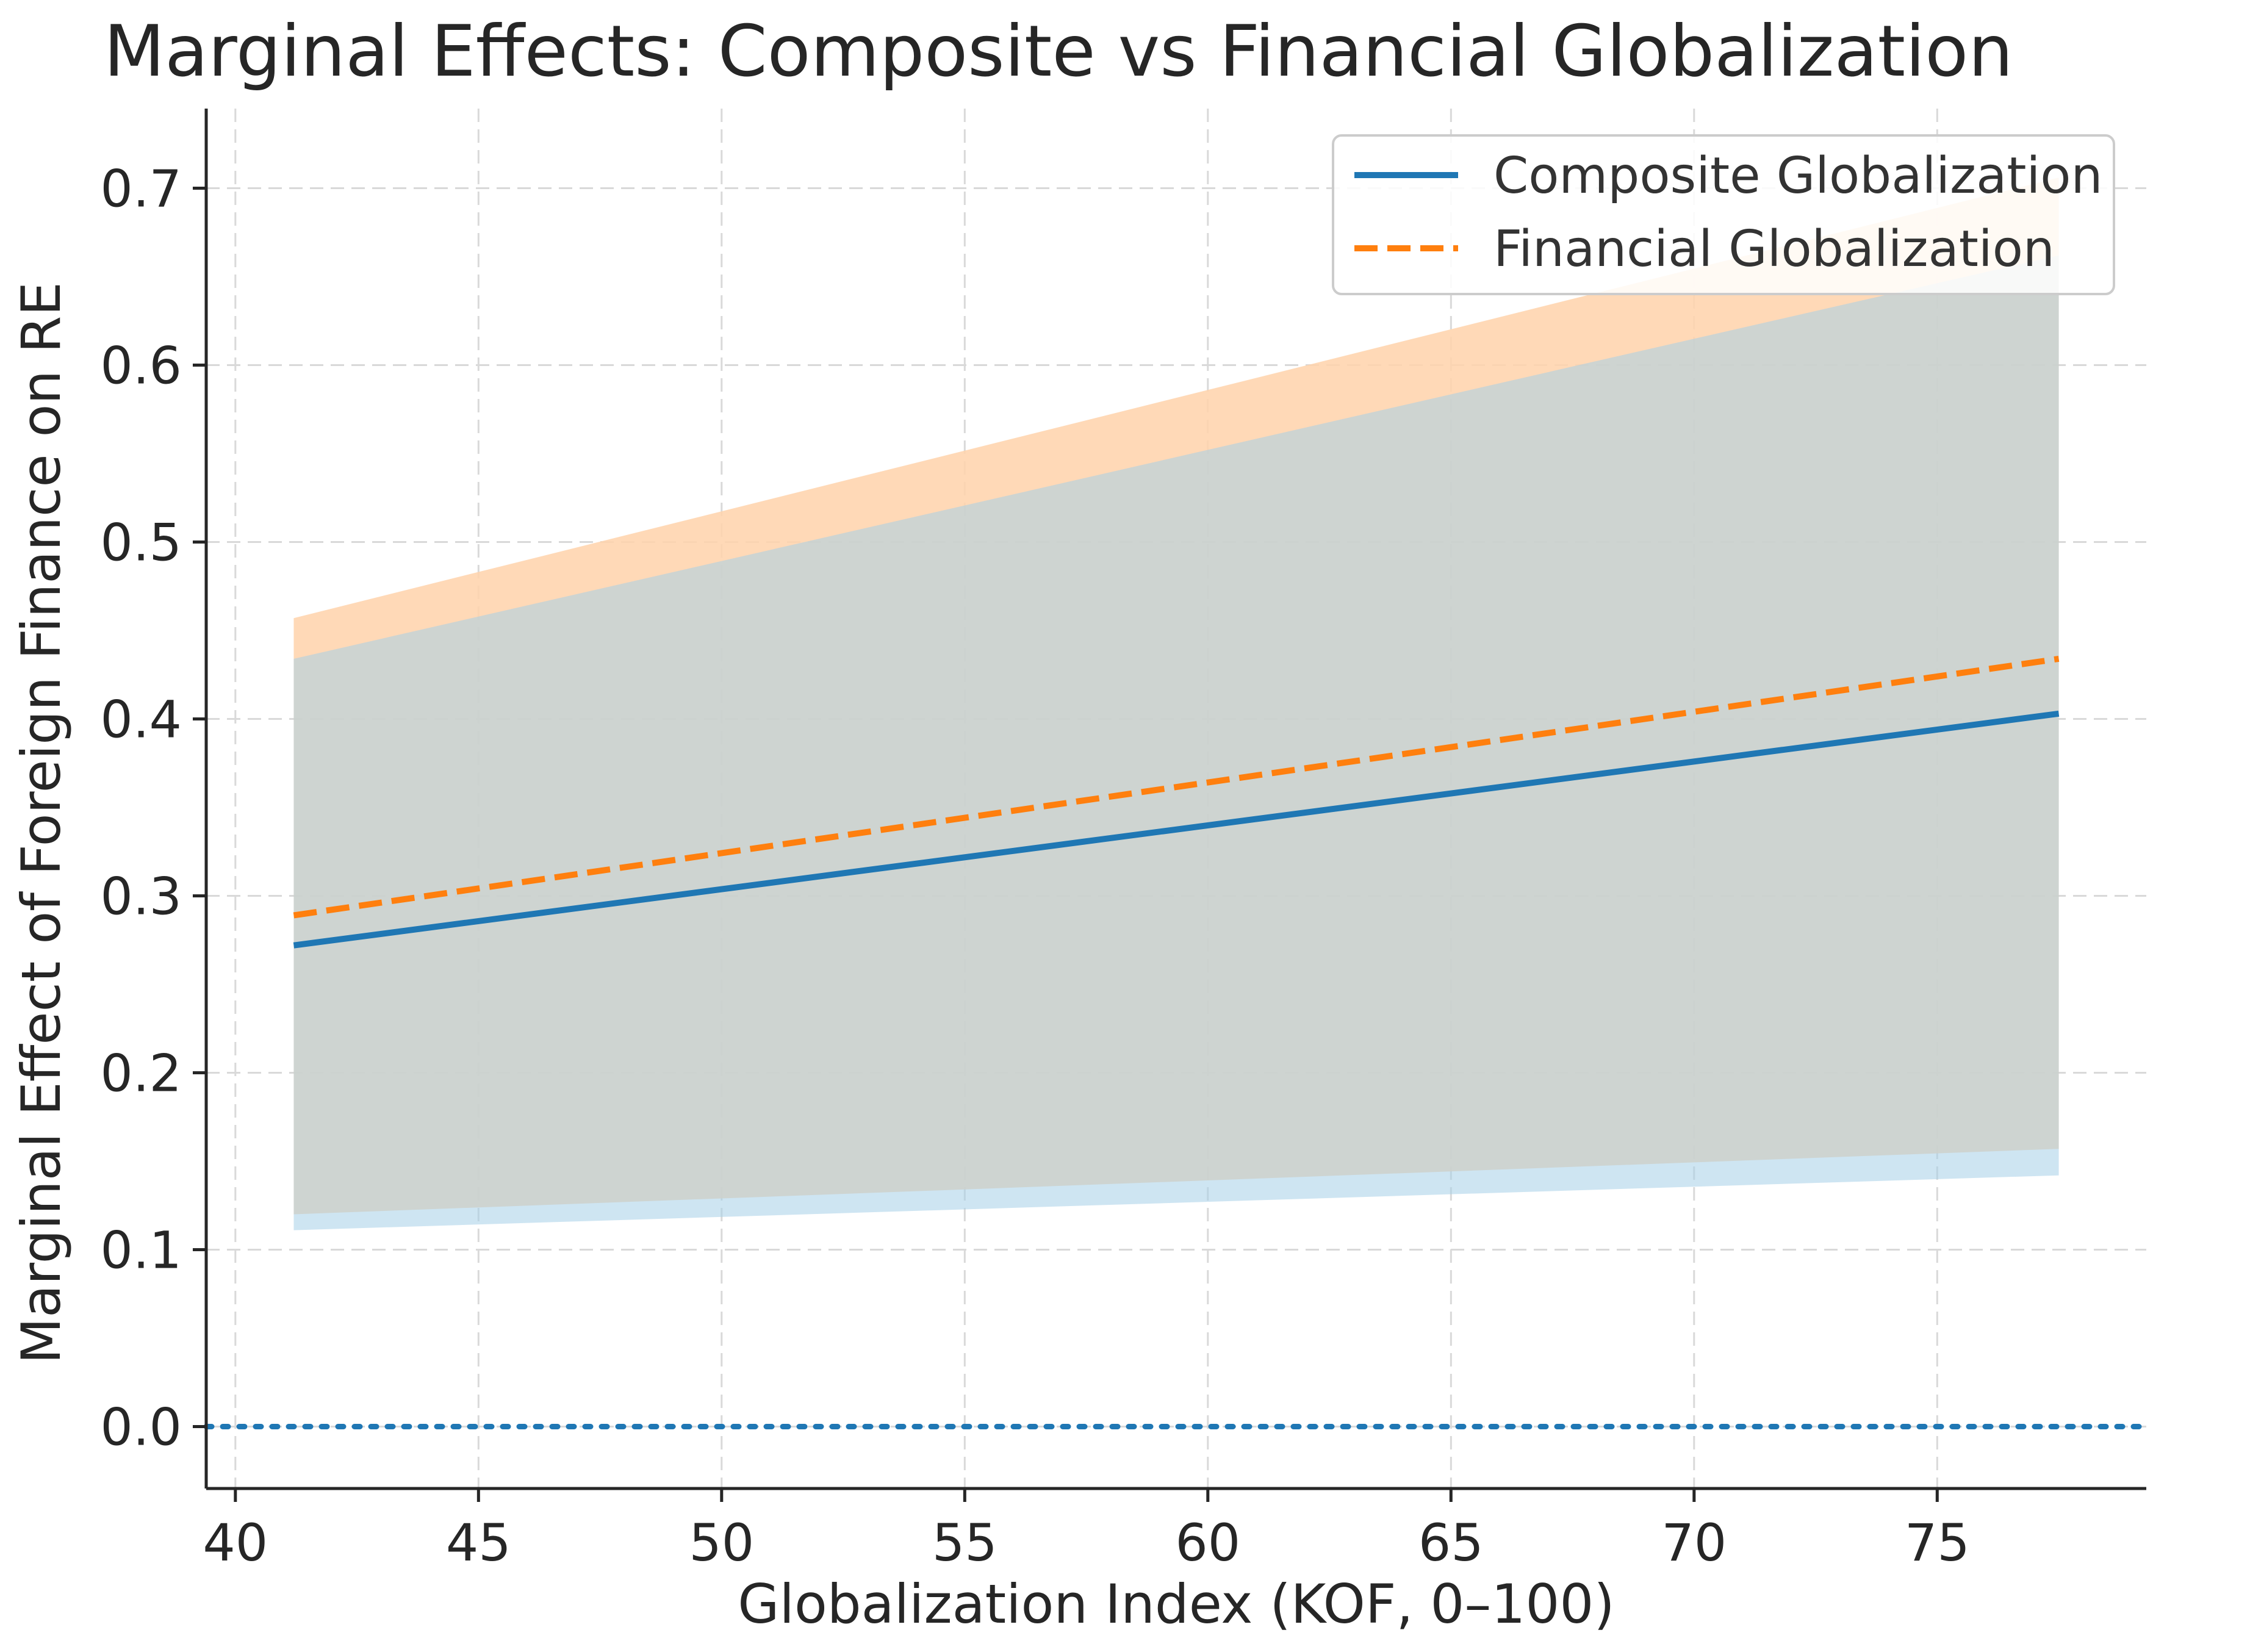  I want to click on y-tick-label: 0.5, so click(141, 543).